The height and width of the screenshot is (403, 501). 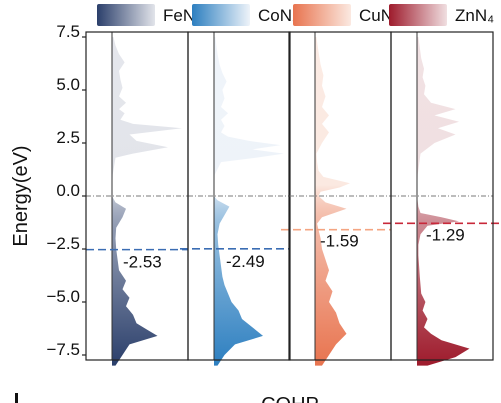 I want to click on y-tick-label: 5.0, so click(x=68, y=84).